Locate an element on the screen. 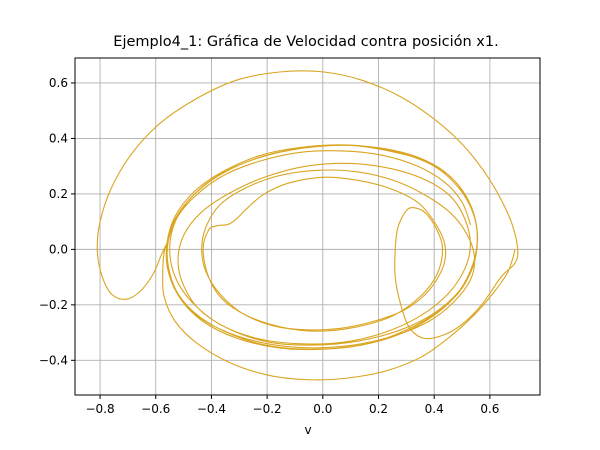  x-tick-label: 0.2 is located at coordinates (378, 409).